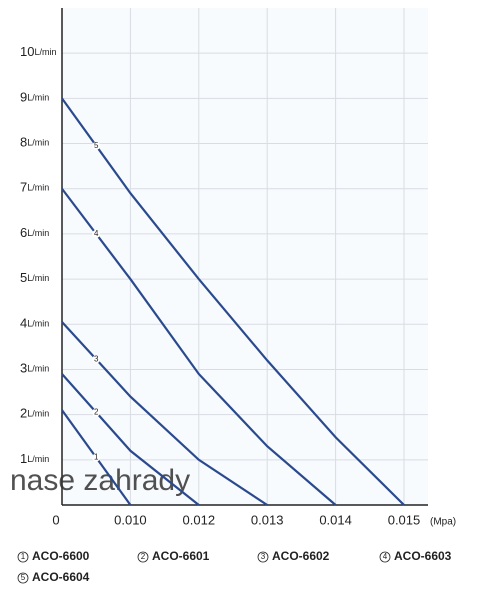 The height and width of the screenshot is (600, 480). I want to click on y-tick-label: 3L/min, so click(34, 368).